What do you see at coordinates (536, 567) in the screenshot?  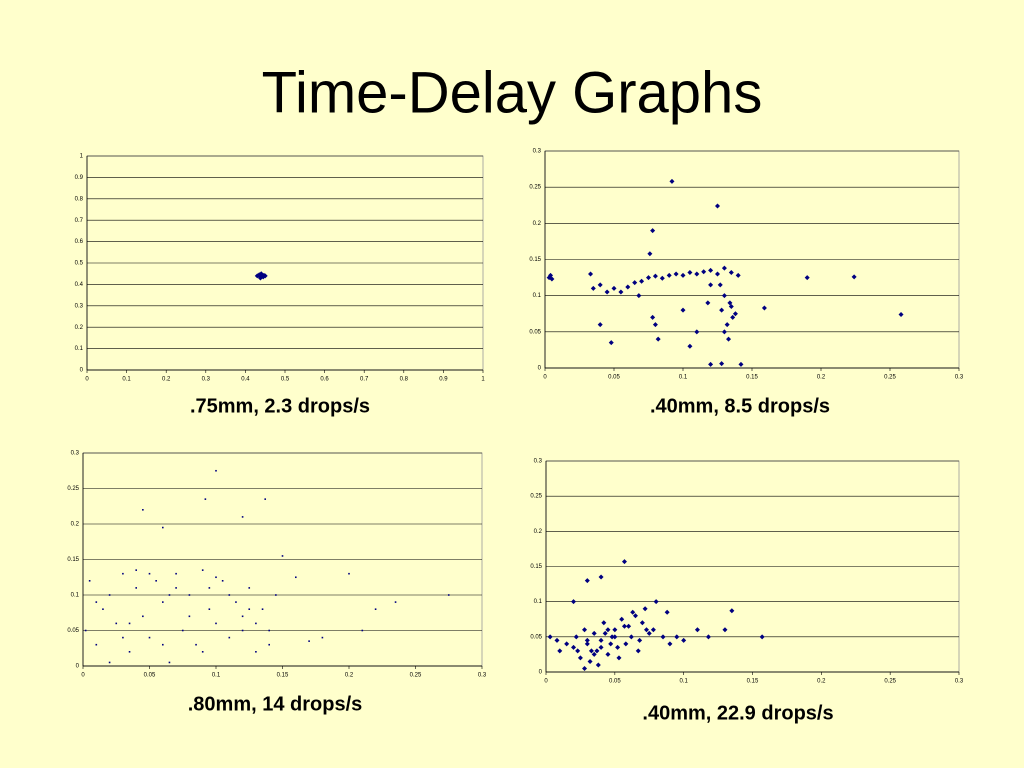 I see `y-tick-label: 0.15` at bounding box center [536, 567].